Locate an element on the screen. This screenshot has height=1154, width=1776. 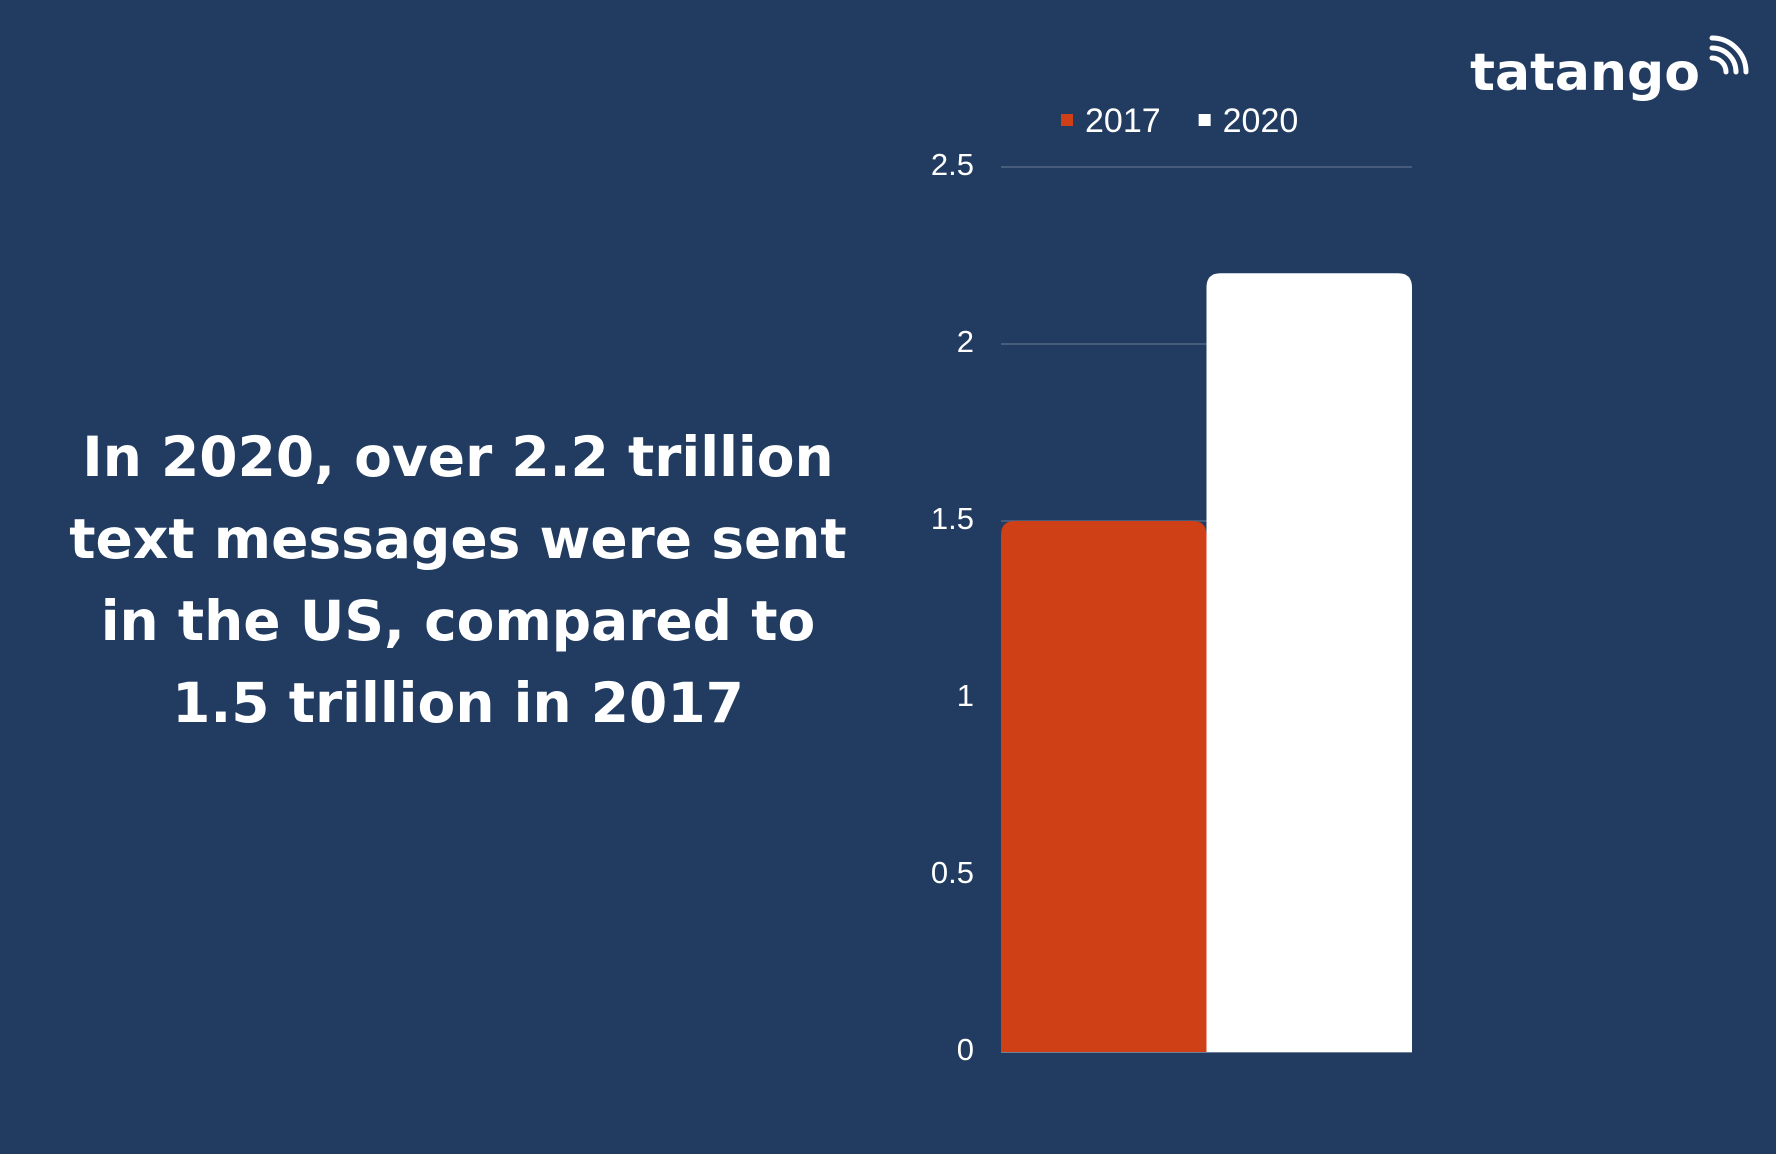
annotation-line: 1.5 trillion in 2017 is located at coordinates (458, 703).